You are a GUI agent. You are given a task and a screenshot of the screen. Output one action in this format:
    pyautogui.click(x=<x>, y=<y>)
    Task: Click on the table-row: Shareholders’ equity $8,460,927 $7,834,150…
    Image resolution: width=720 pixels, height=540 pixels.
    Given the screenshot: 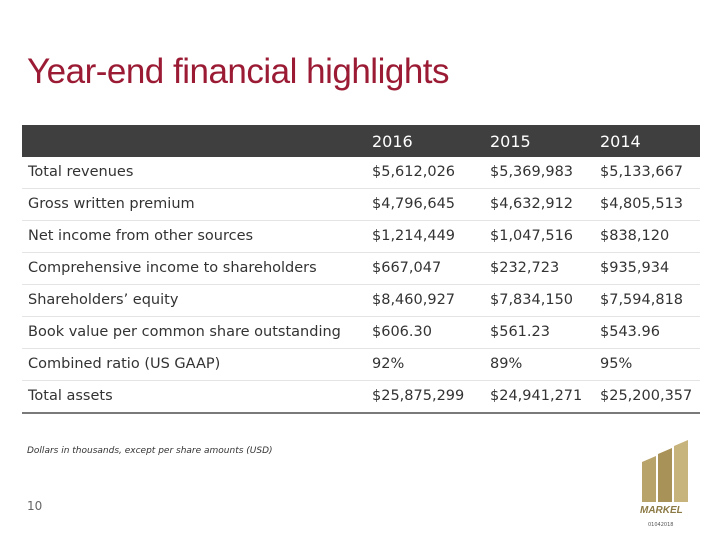 What is the action you would take?
    pyautogui.click(x=361, y=301)
    